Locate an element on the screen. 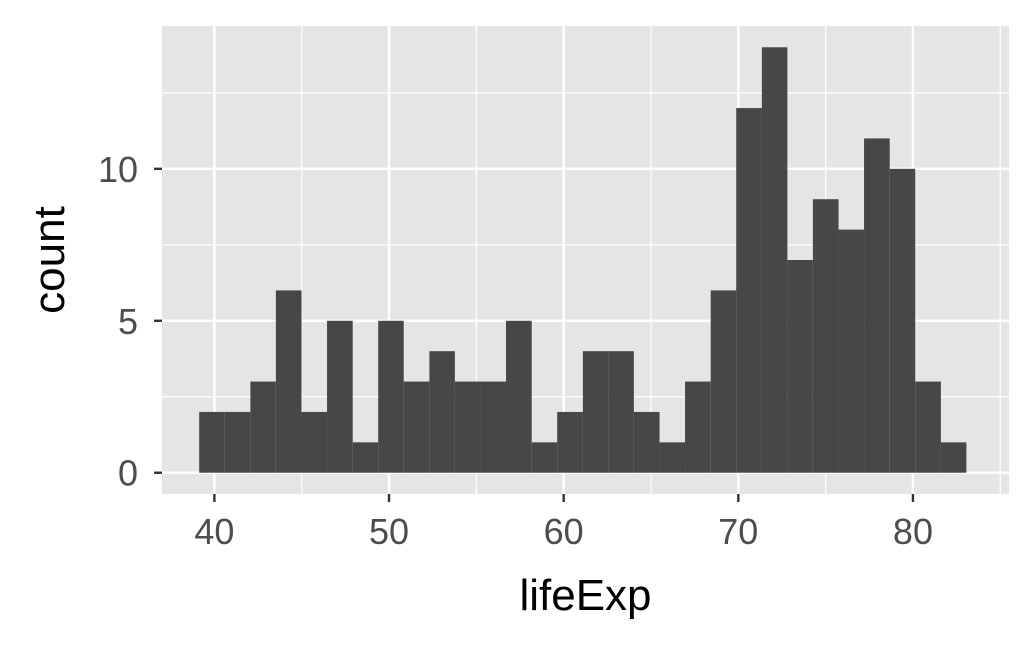 Image resolution: width=1036 pixels, height=648 pixels. y-tick-label: 5 is located at coordinates (128, 321).